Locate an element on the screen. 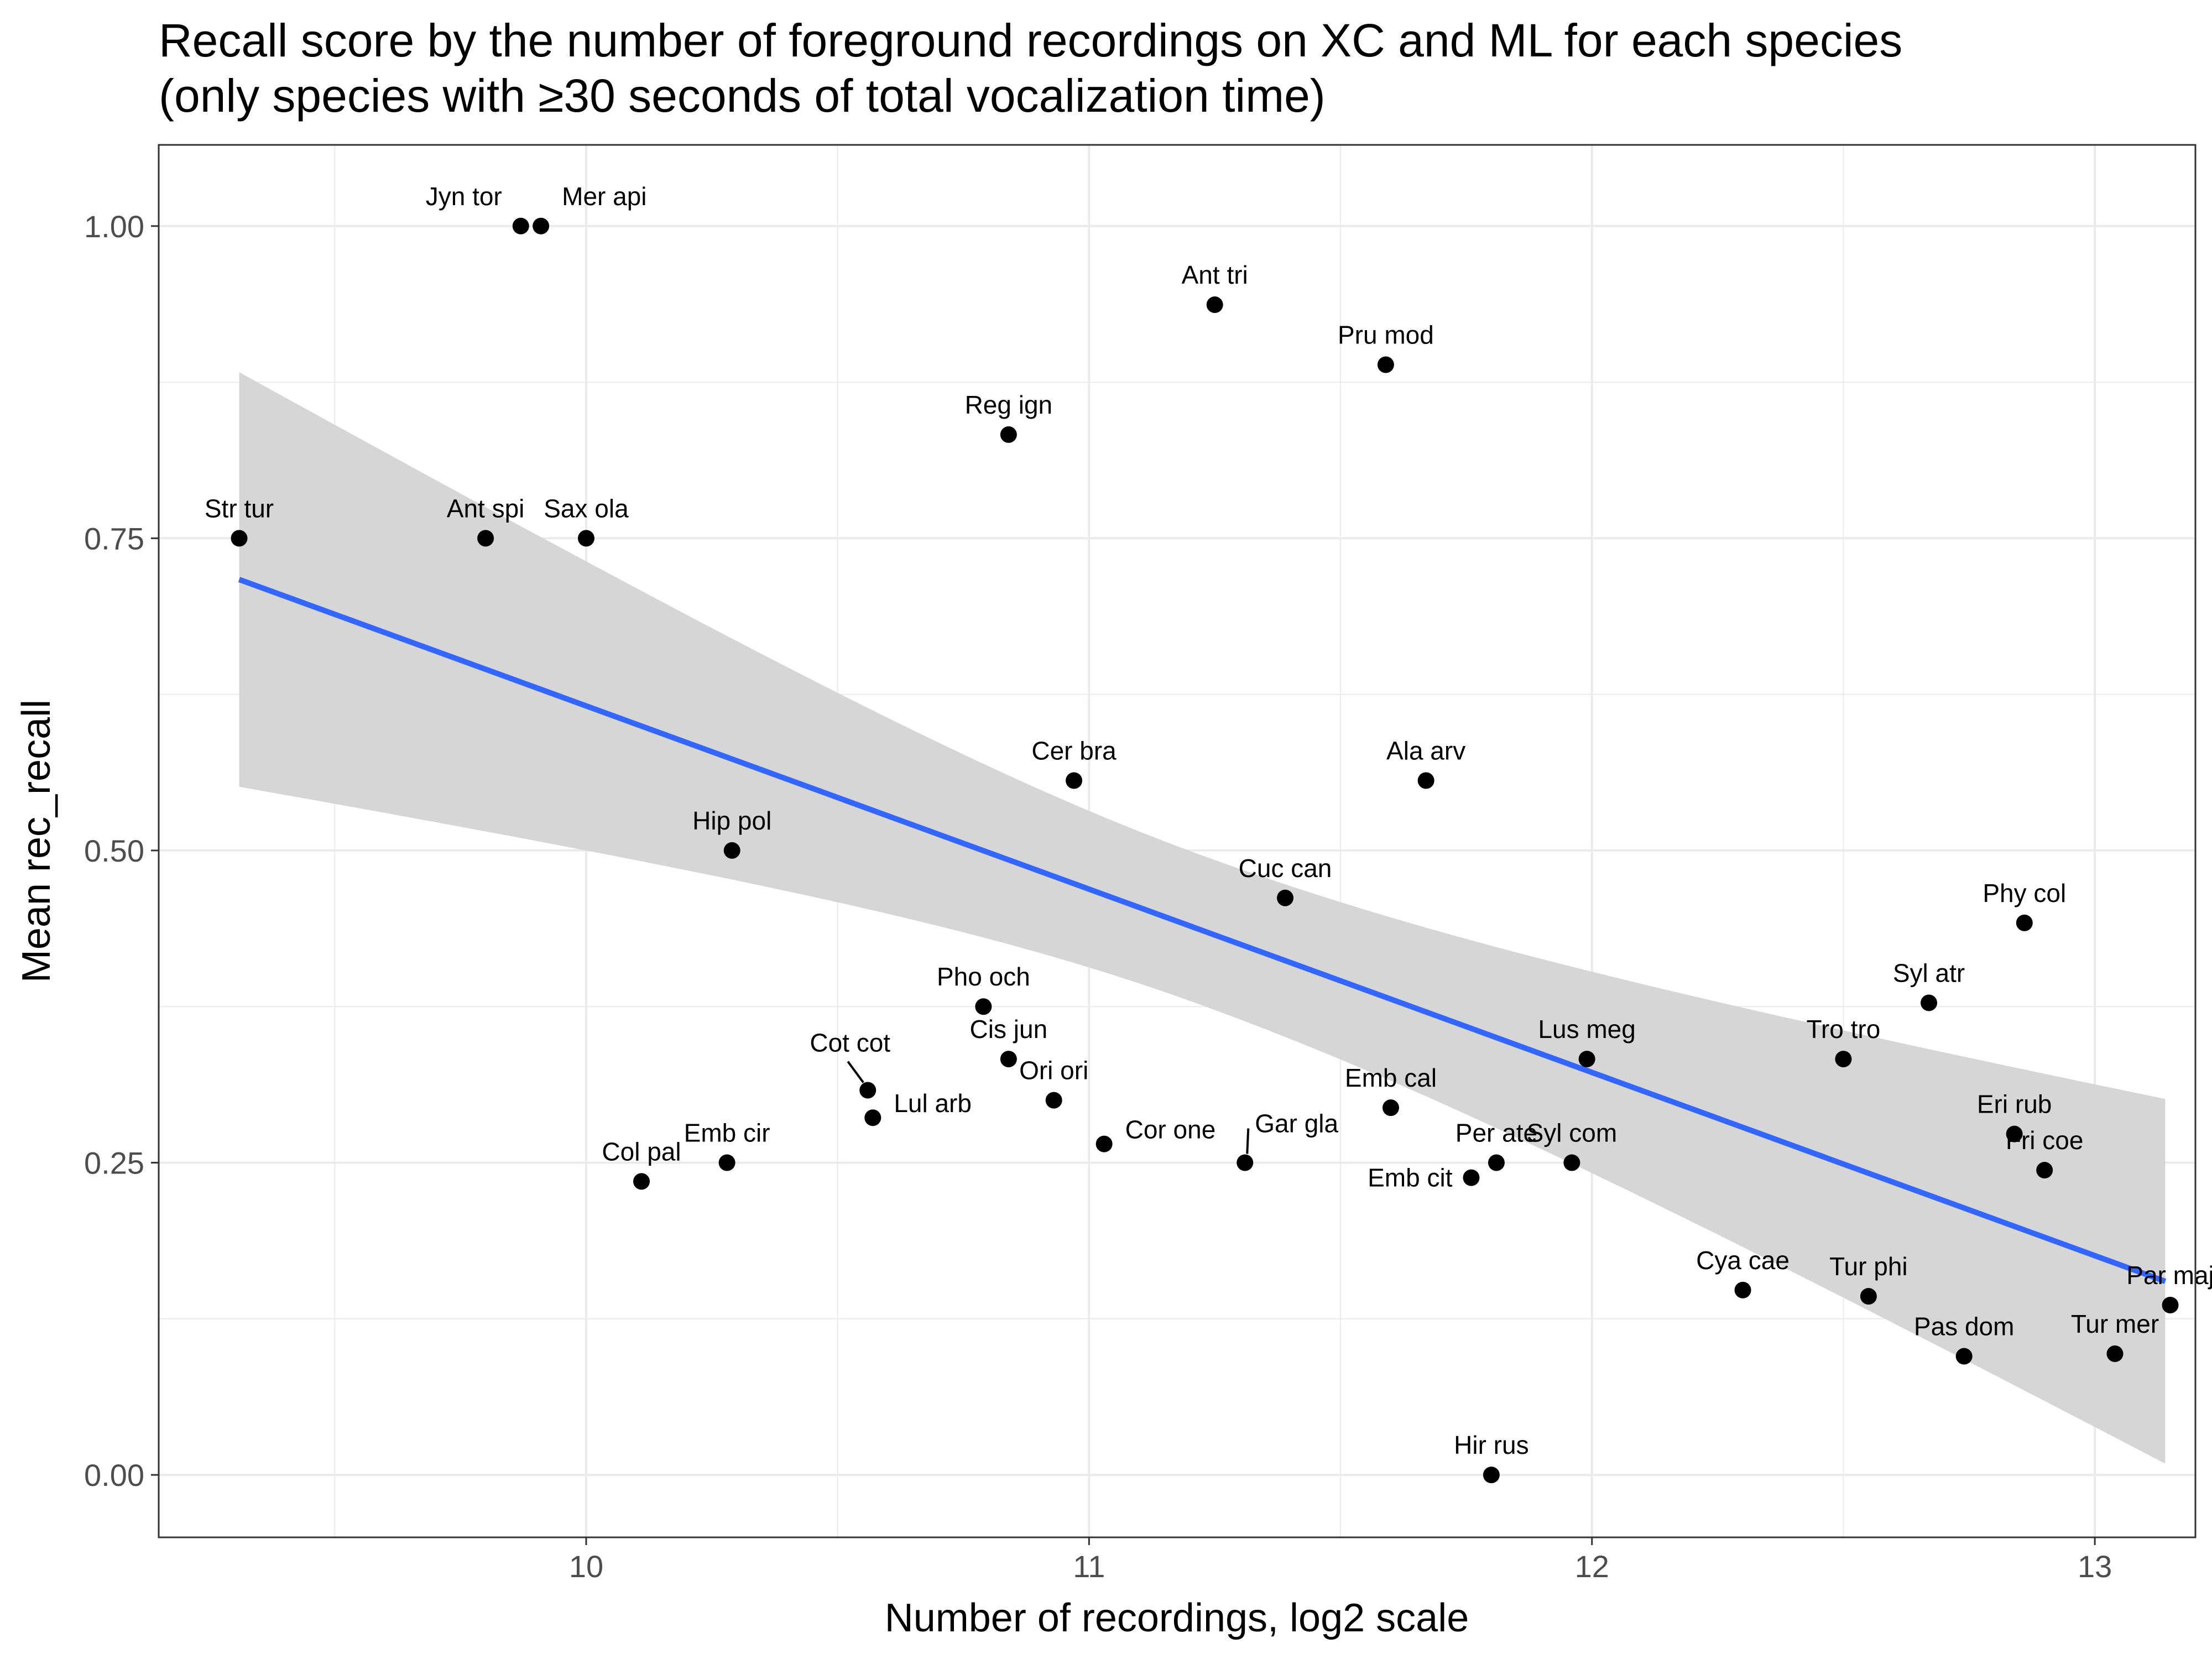 This screenshot has width=2212, height=1659. point-label: Lus meg is located at coordinates (1587, 1030).